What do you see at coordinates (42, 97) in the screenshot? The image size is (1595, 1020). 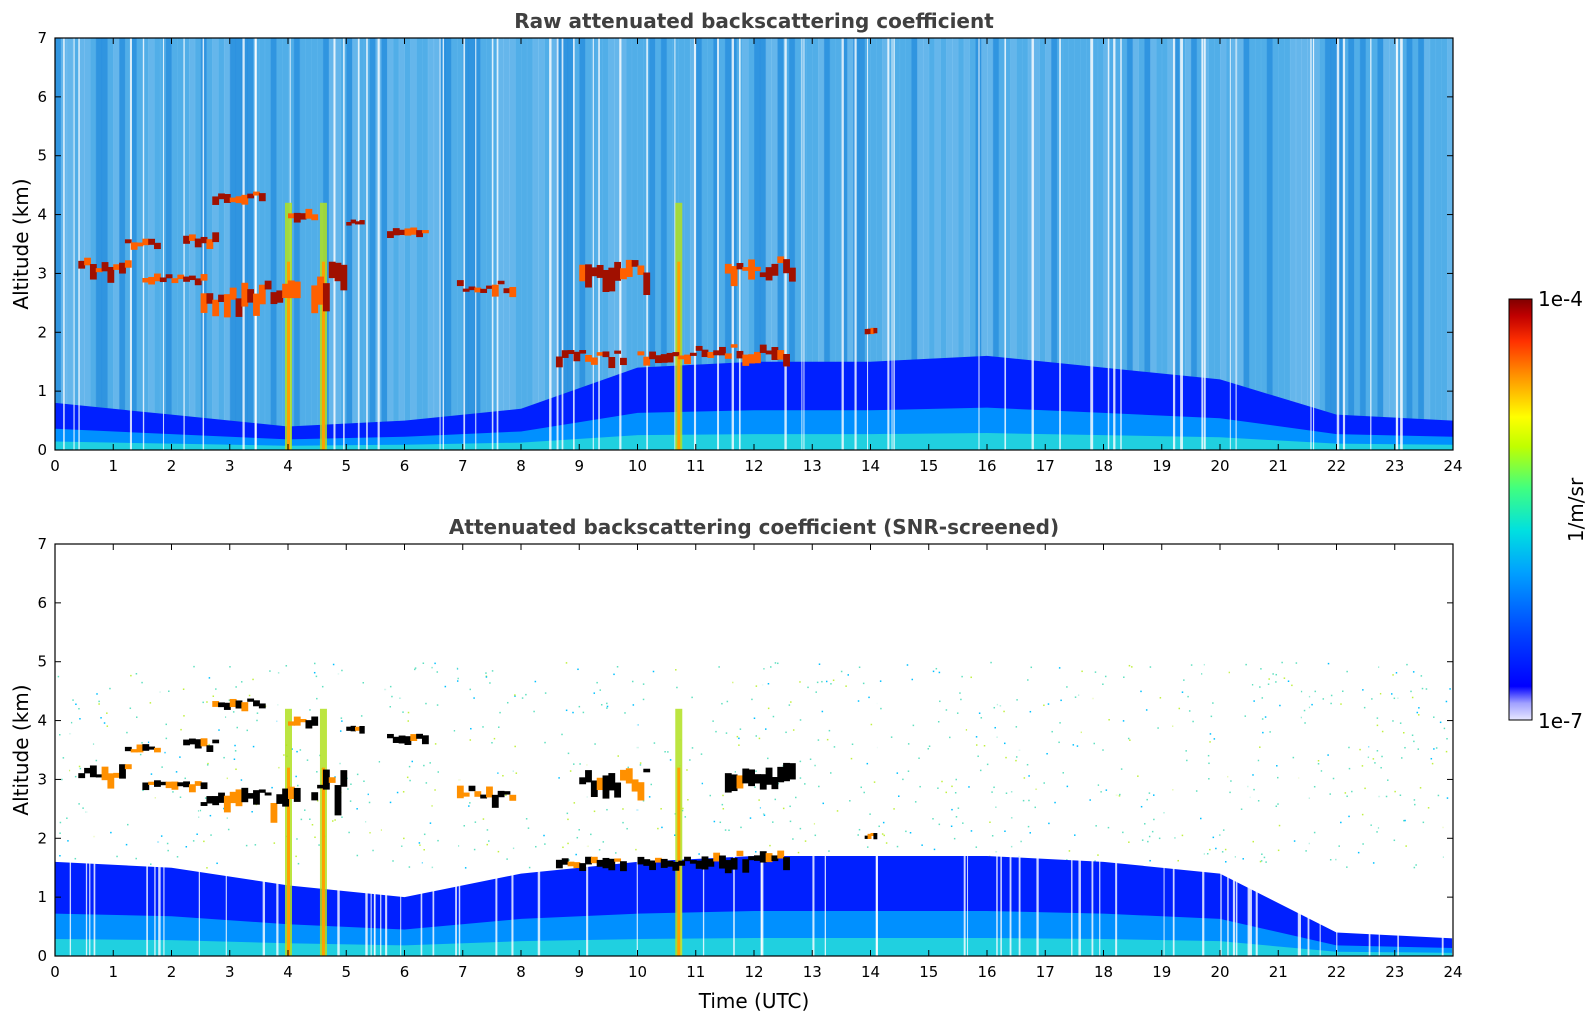 I see `y-tick-label: 6` at bounding box center [42, 97].